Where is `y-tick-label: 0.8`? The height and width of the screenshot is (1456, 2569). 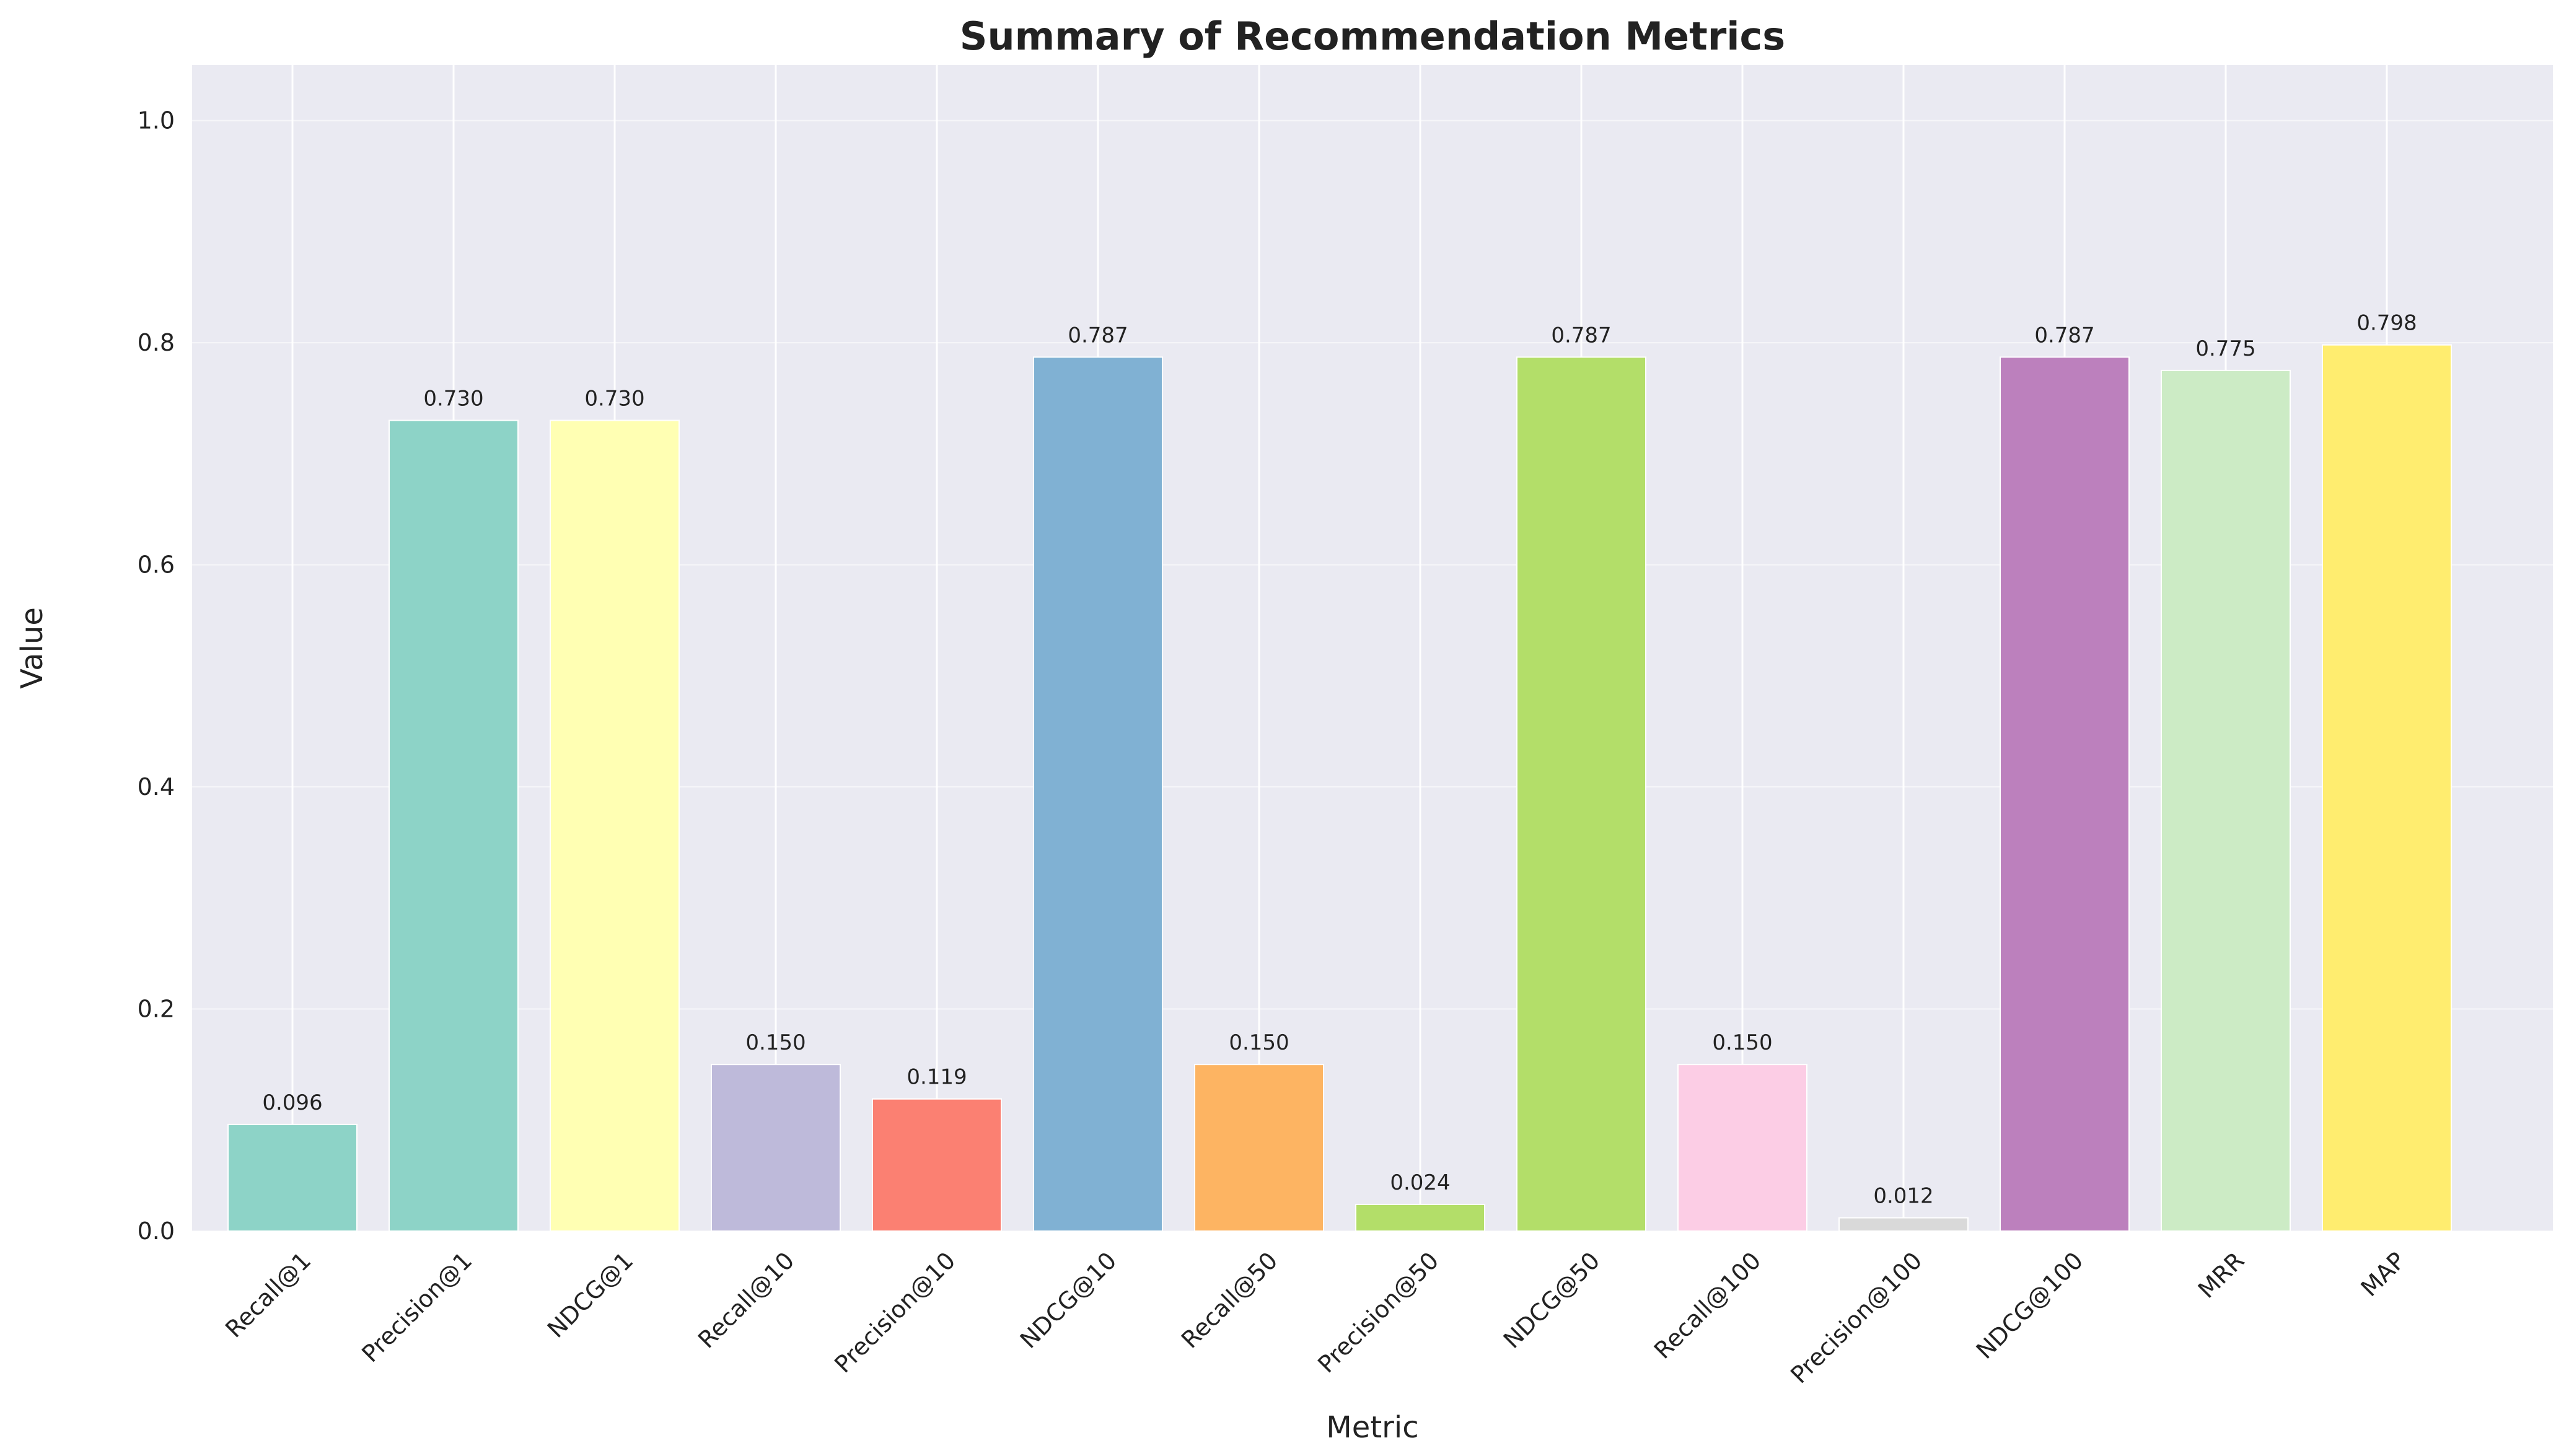 y-tick-label: 0.8 is located at coordinates (156, 342).